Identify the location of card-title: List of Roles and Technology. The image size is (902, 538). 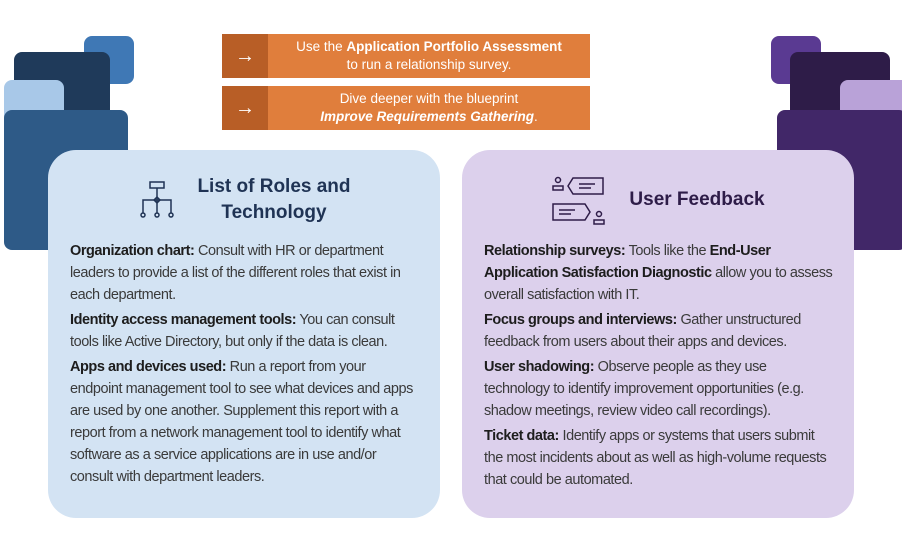
(274, 199).